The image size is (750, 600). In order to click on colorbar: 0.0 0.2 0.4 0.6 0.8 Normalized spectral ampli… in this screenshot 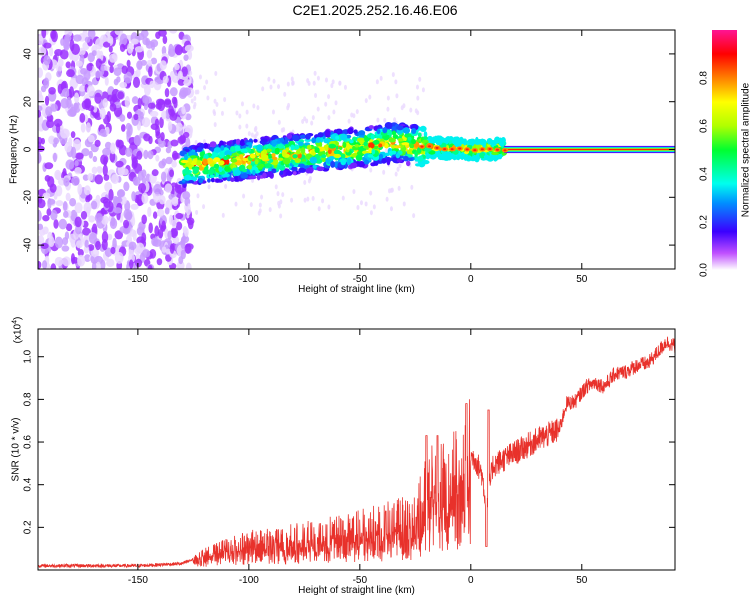, I will do `click(724, 153)`.